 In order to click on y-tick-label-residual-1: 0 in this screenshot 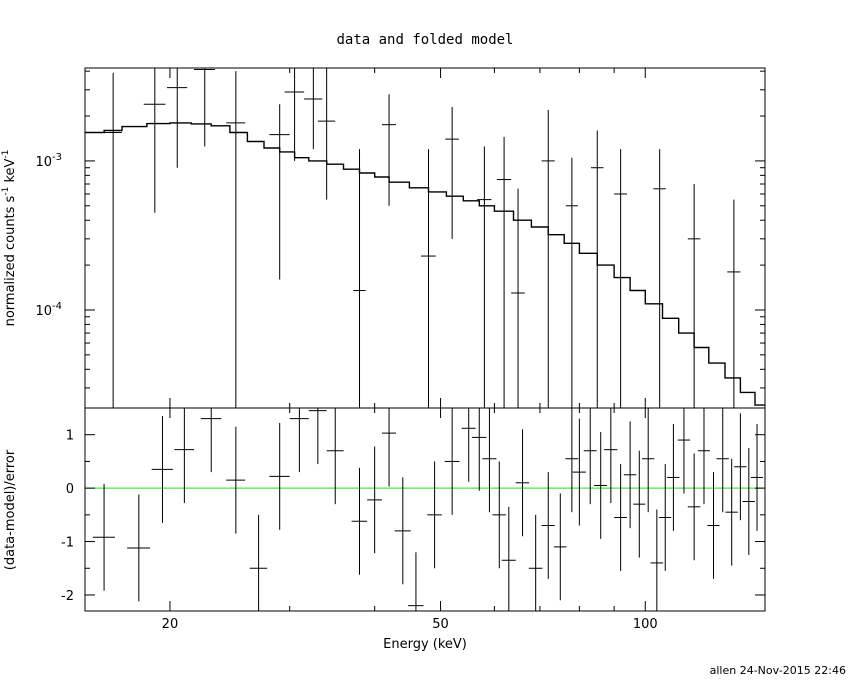, I will do `click(70, 489)`.